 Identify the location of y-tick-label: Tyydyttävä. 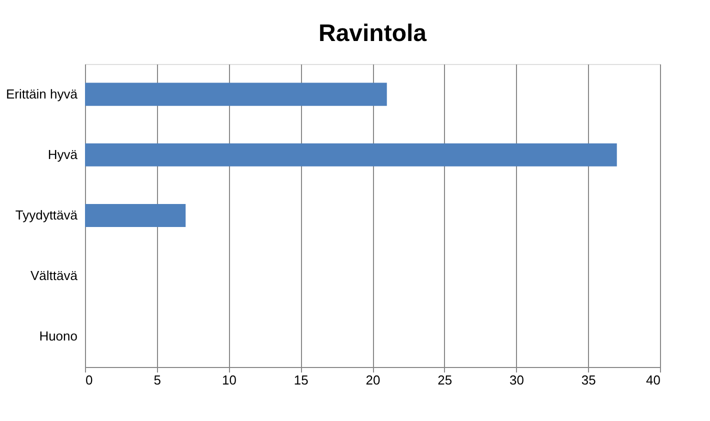
(46, 215).